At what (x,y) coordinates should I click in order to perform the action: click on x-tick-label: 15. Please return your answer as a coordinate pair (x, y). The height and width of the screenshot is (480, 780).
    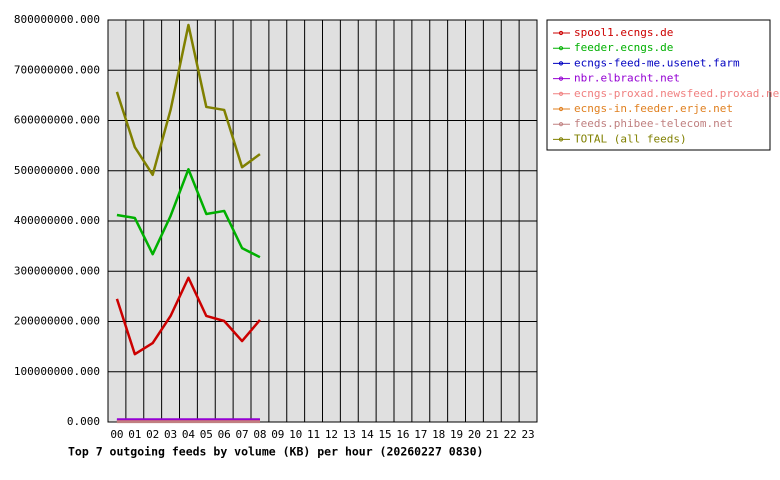
    Looking at the image, I should click on (384, 434).